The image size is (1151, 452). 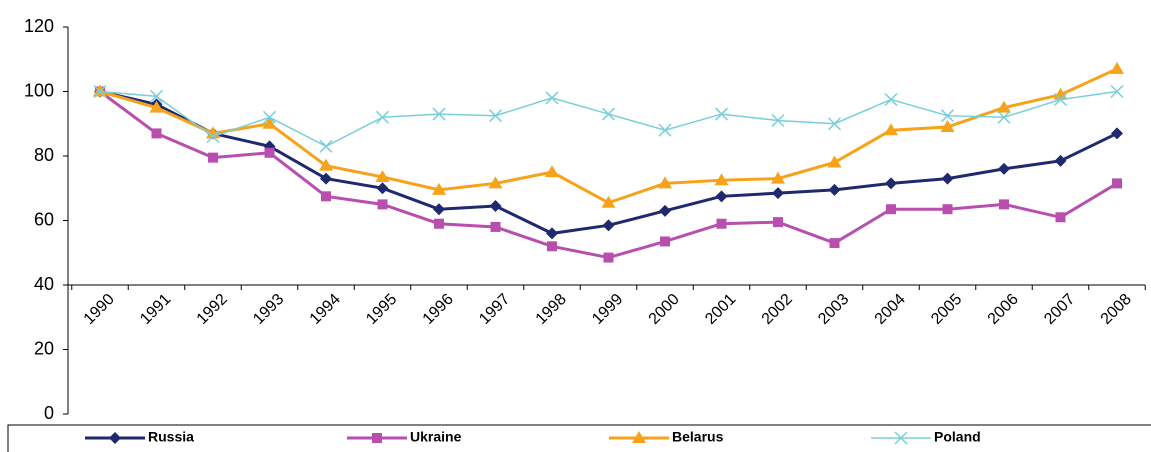 I want to click on x-tick-label: 1999, so click(x=607, y=309).